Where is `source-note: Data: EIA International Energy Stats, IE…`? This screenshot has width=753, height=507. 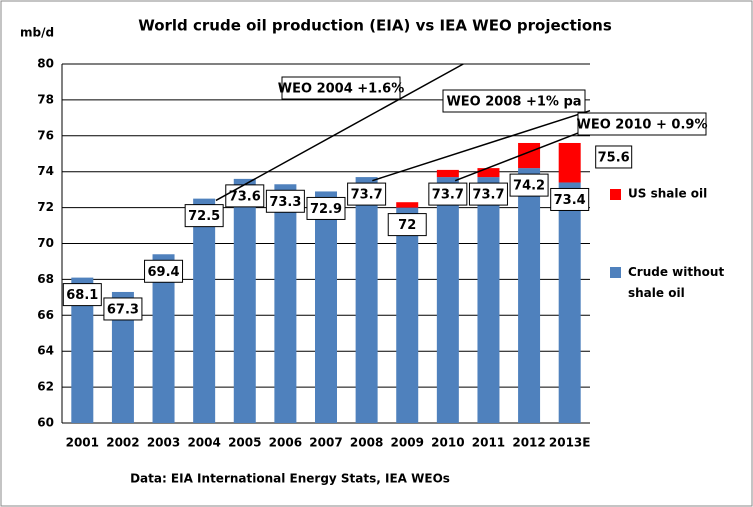 source-note: Data: EIA International Energy Stats, IE… is located at coordinates (290, 479).